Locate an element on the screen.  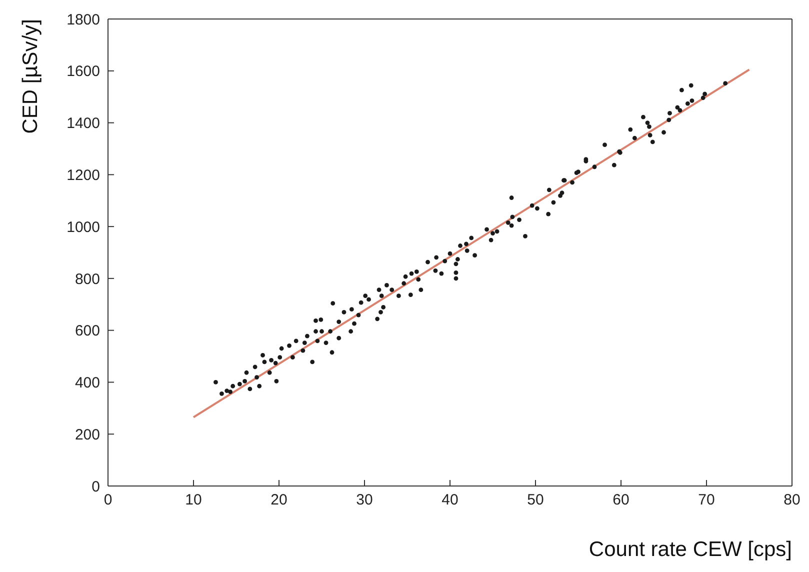
y-axis-title: CED [µSv/y] is located at coordinates (30, 76).